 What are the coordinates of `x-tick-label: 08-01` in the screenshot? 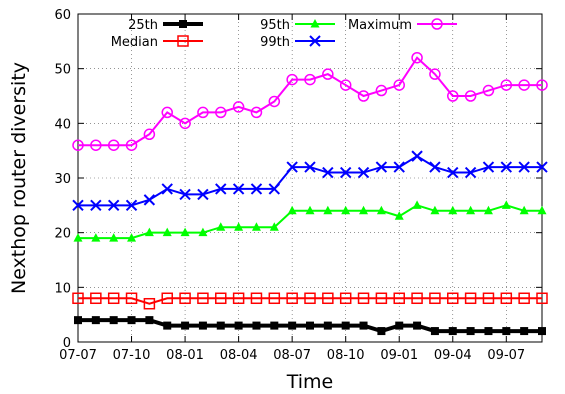 It's located at (185, 355).